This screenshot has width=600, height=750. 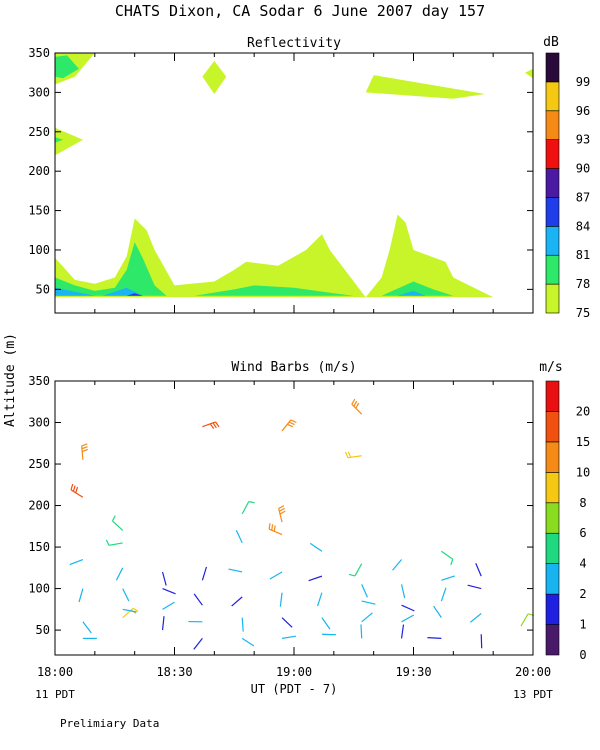 What do you see at coordinates (39, 92) in the screenshot?
I see `reflectivity-ytick-label: 300` at bounding box center [39, 92].